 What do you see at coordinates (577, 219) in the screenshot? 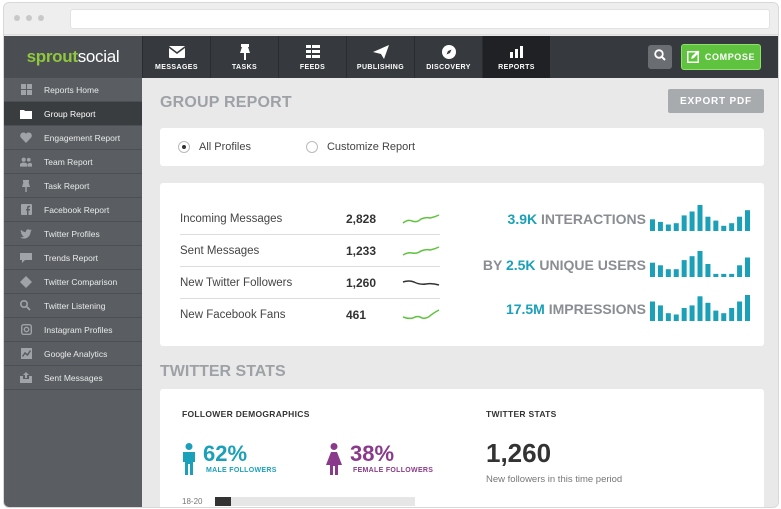
I see `metric-interactions: 3.9K INTERACTIONS` at bounding box center [577, 219].